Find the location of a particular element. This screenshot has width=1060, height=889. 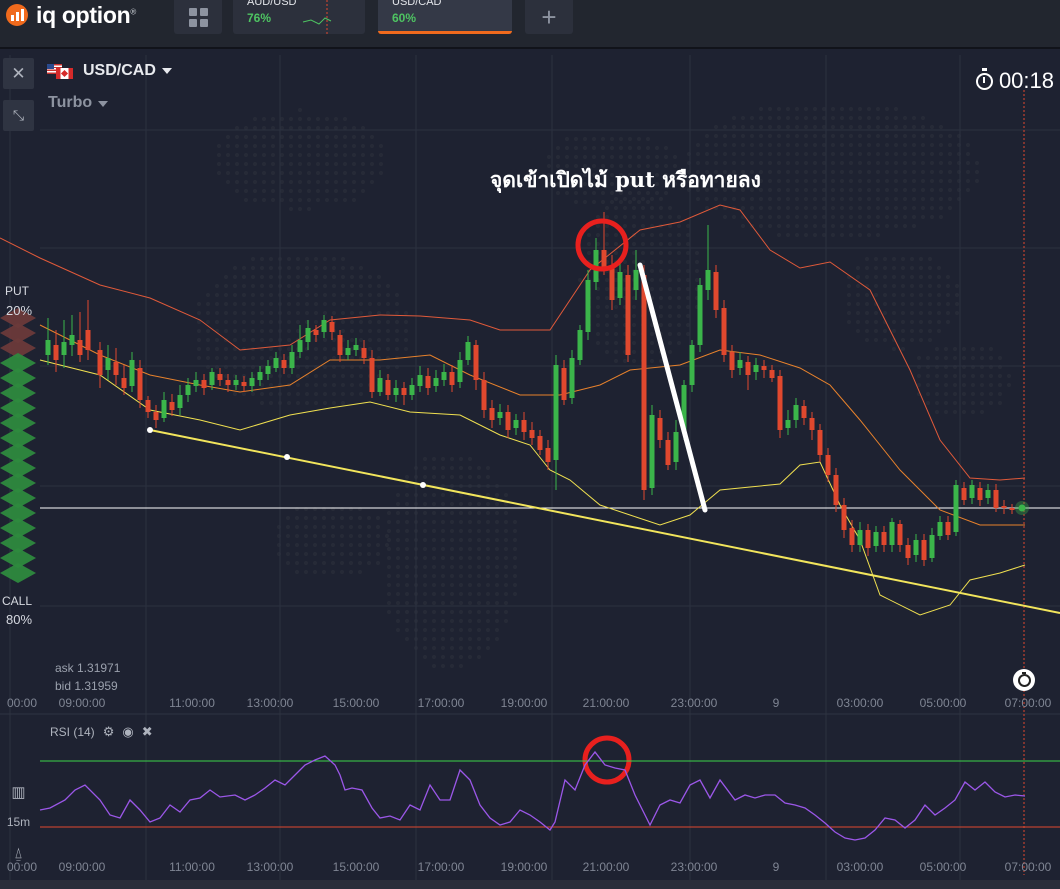

gear-icon: ⚙ is located at coordinates (108, 731).